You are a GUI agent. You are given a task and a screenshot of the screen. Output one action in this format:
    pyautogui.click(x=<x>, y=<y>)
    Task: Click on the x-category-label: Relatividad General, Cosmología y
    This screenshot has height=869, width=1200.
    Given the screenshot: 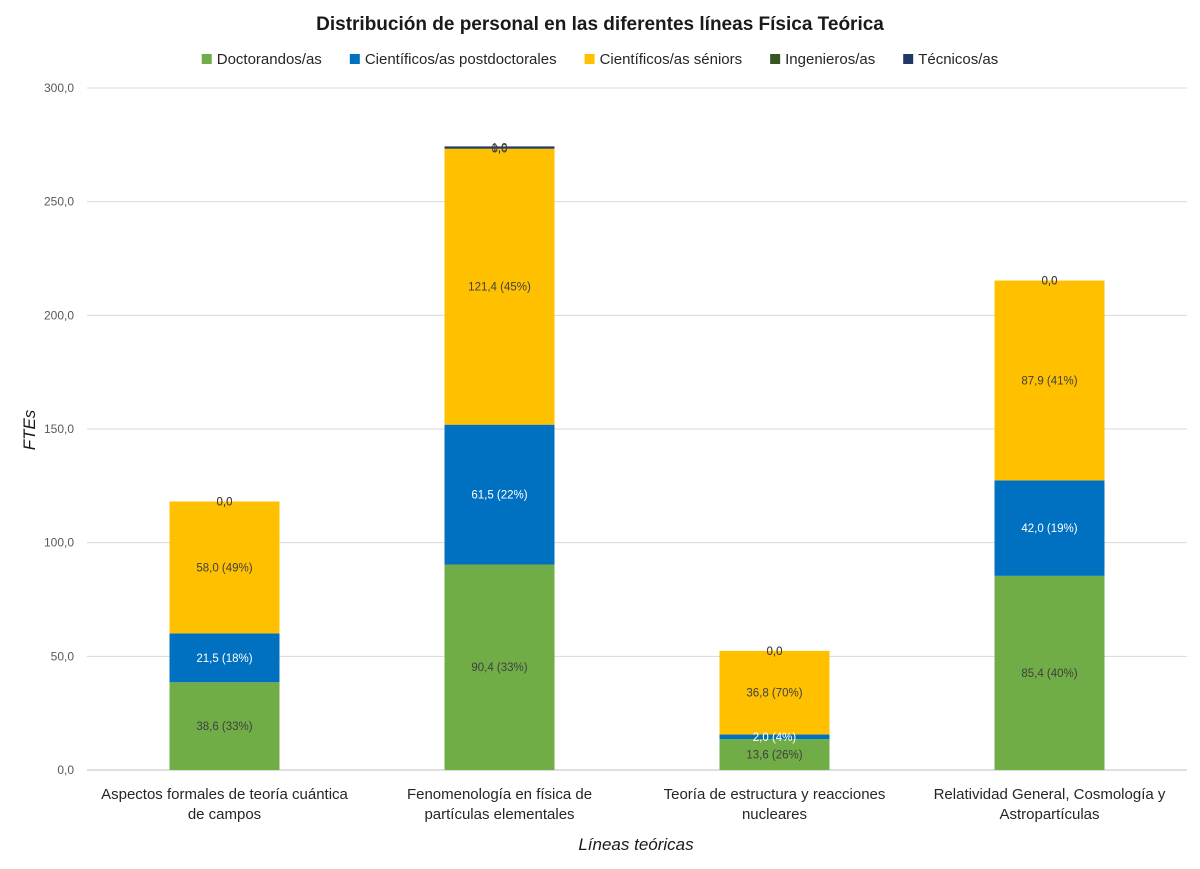 What is the action you would take?
    pyautogui.click(x=1050, y=794)
    